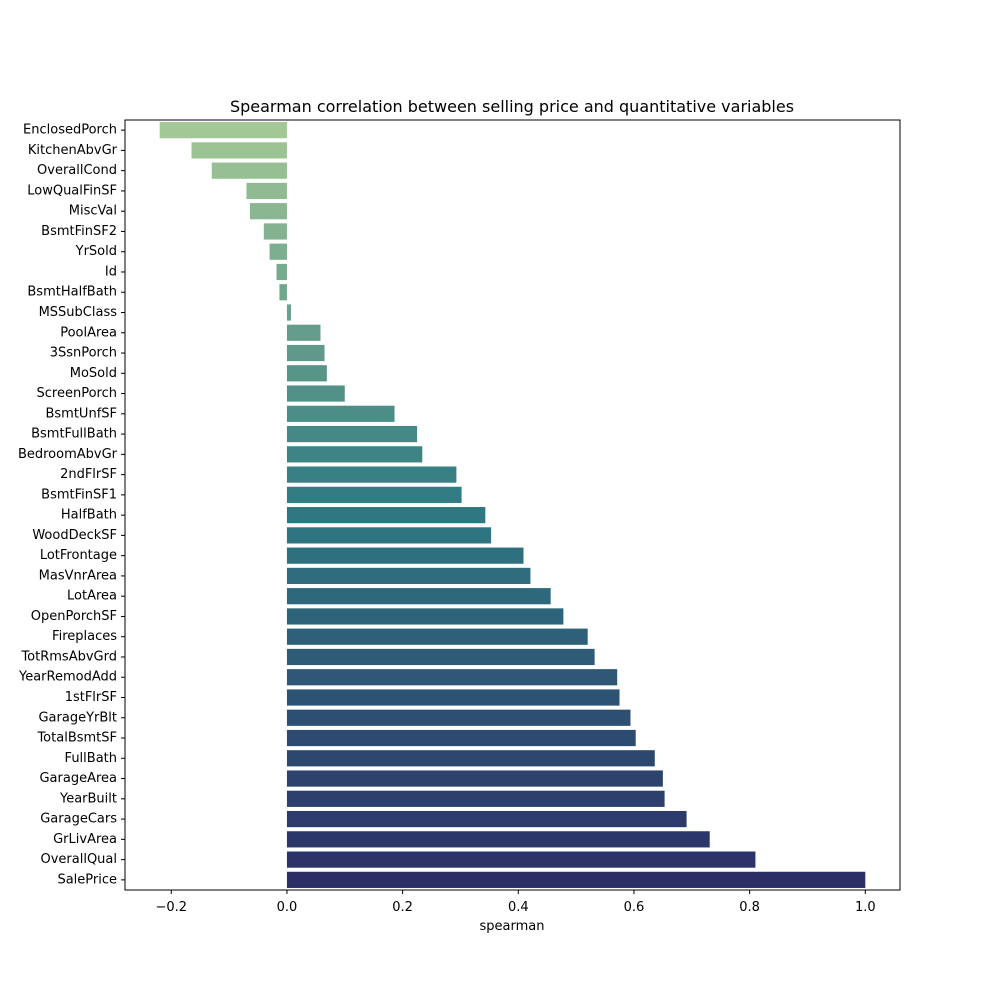  I want to click on bar-BsmtFinSF2, so click(275, 231).